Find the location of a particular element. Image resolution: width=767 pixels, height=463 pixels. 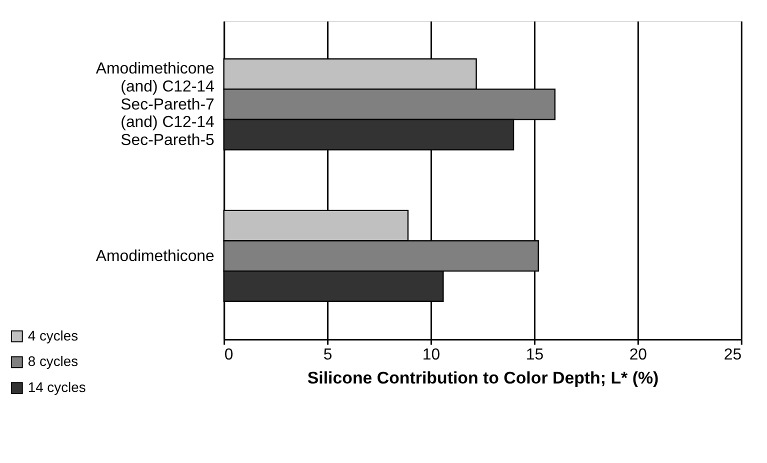

x-tick-label: 5 is located at coordinates (327, 355).